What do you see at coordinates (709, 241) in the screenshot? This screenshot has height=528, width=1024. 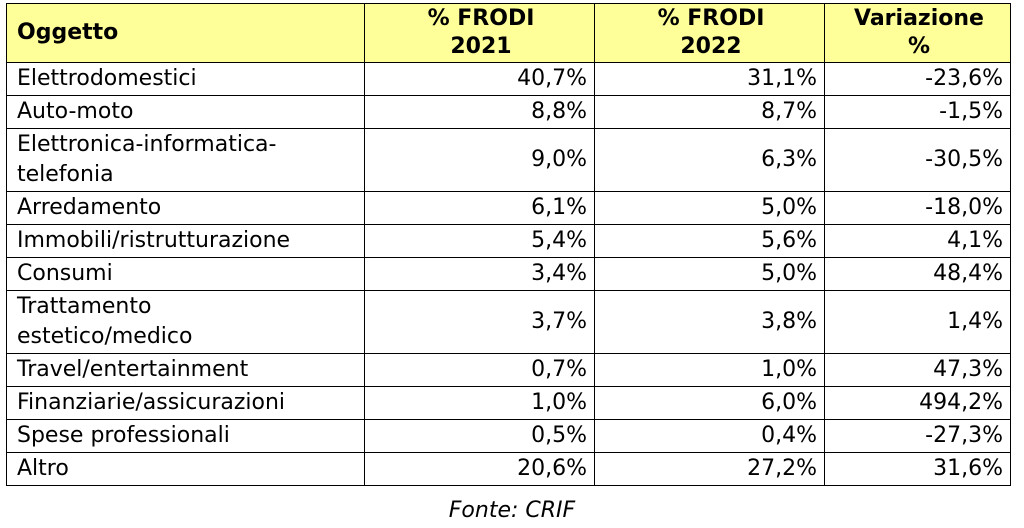 I see `cell-frodi-2022: 5,6%` at bounding box center [709, 241].